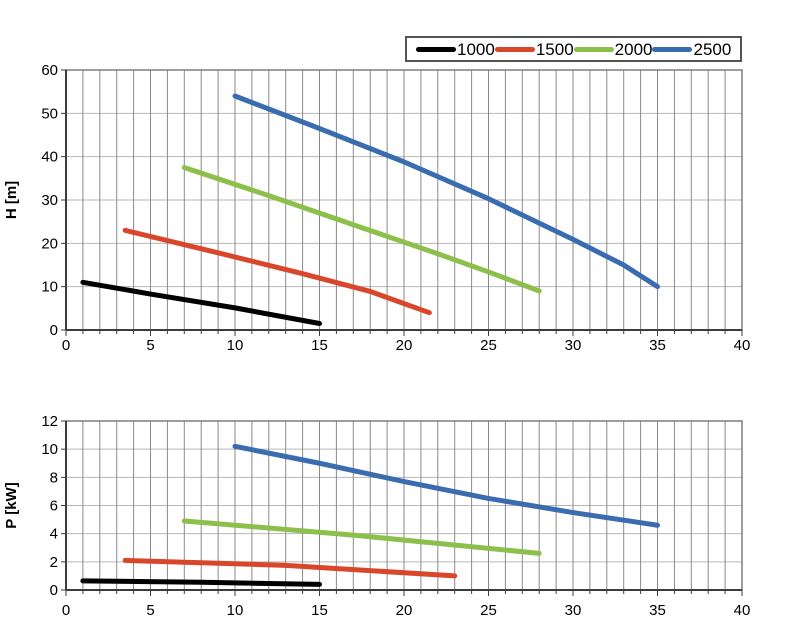  Describe the element at coordinates (54, 506) in the screenshot. I see `y-tick-label: 6` at that location.